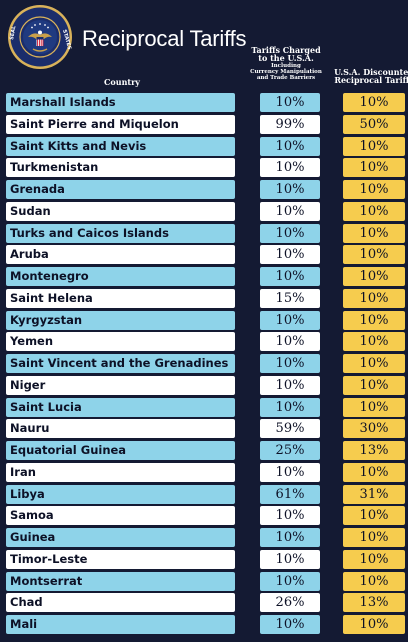 The width and height of the screenshot is (408, 642). I want to click on table-row: Mali 10% 10%, so click(204, 624).